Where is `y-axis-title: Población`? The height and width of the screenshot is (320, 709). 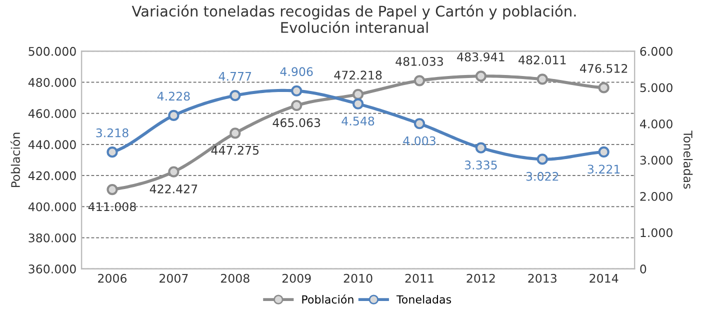
y-axis-title: Población is located at coordinates (15, 160).